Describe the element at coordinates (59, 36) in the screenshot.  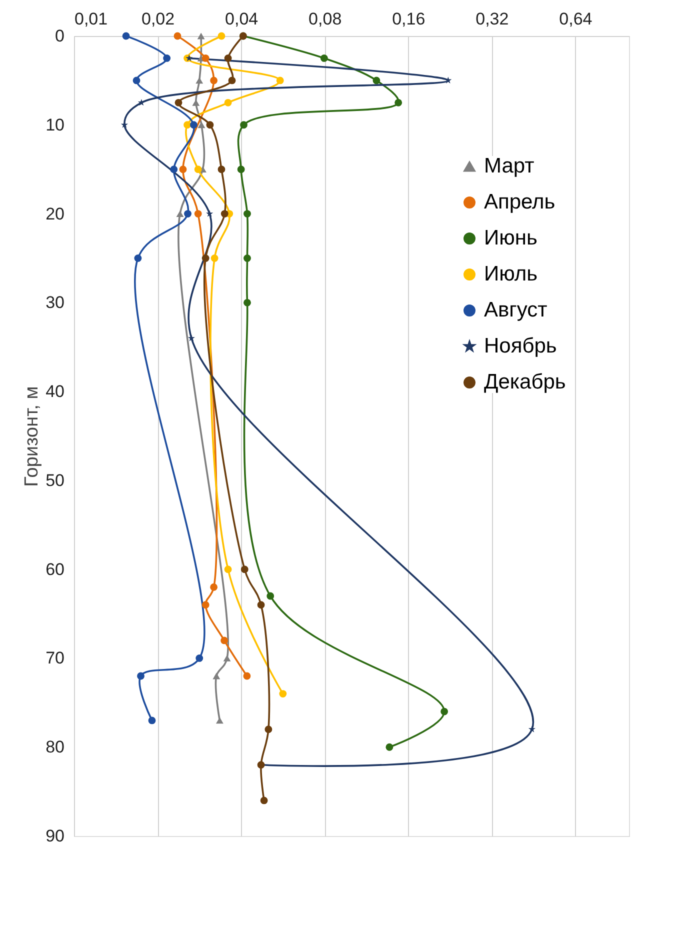
I see `y-tick-label: 0` at that location.